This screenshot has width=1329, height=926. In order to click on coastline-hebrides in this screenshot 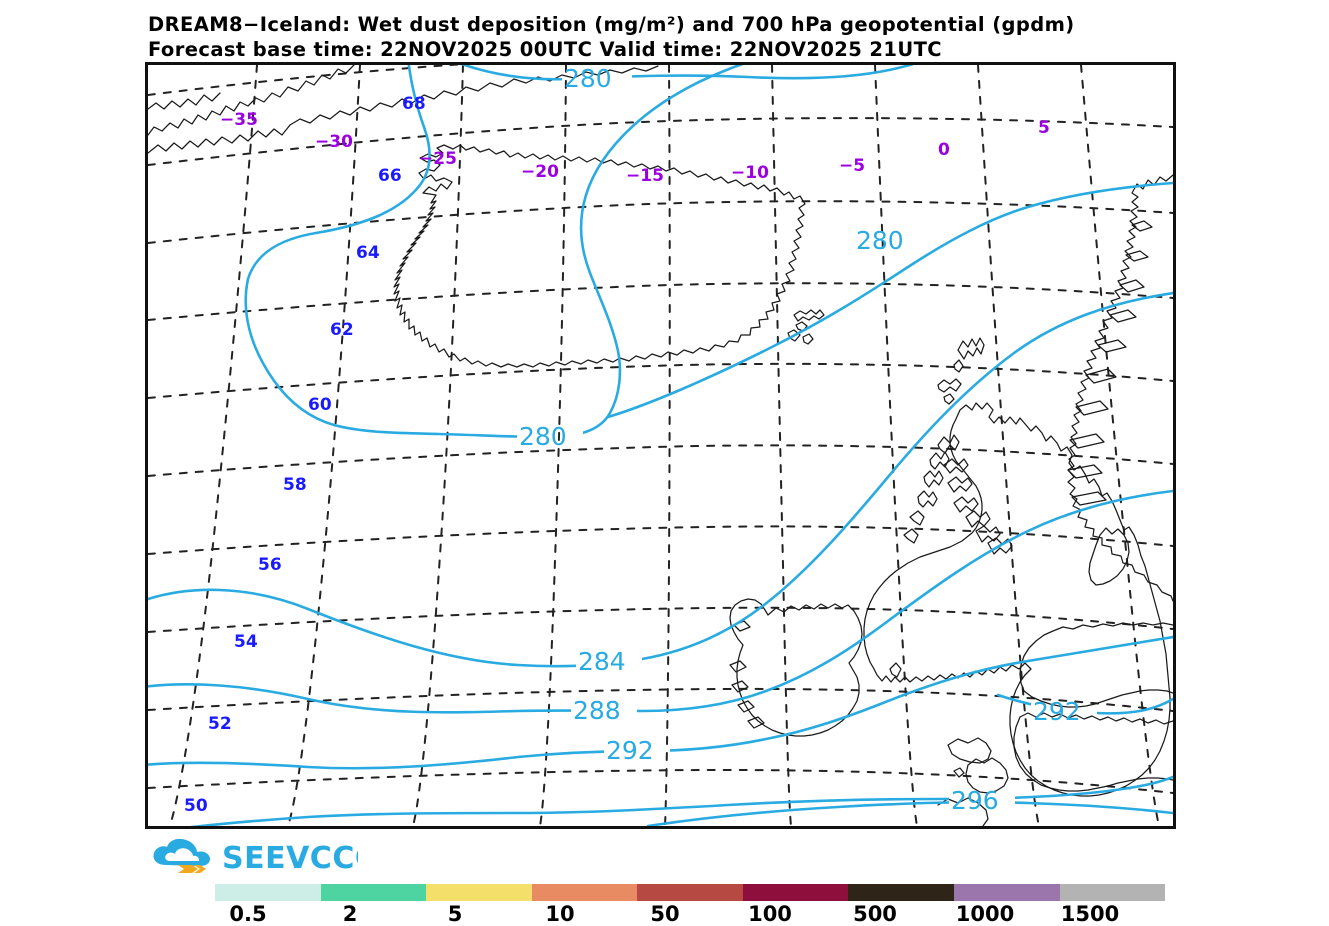, I will do `click(958, 494)`.